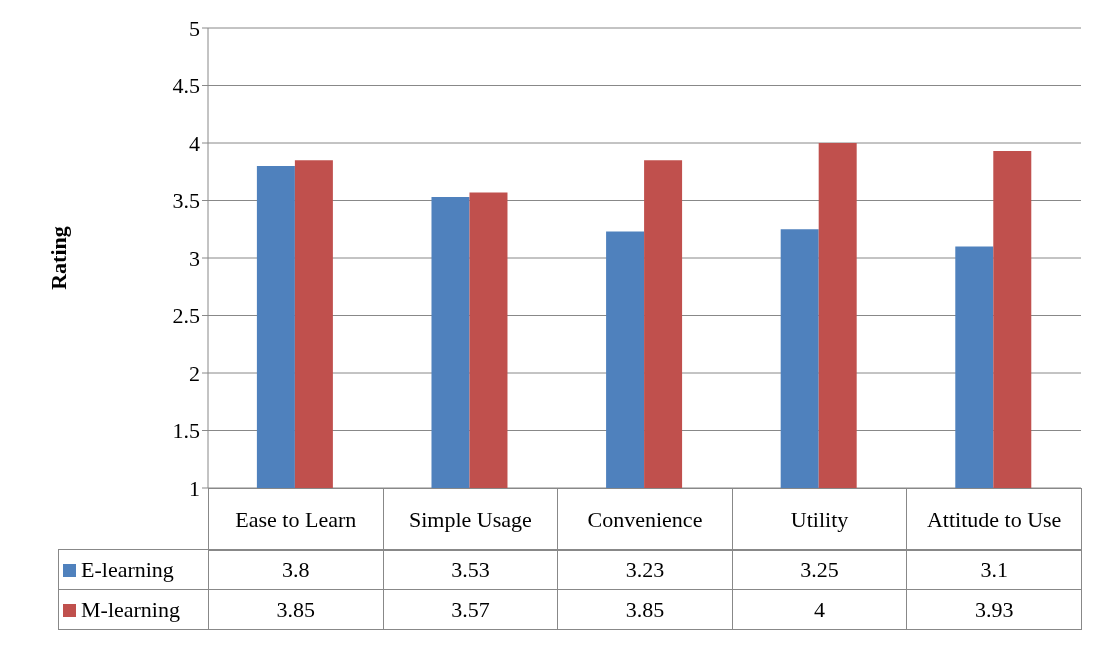 The height and width of the screenshot is (651, 1111). I want to click on y-tick-label: 2, so click(194, 373).